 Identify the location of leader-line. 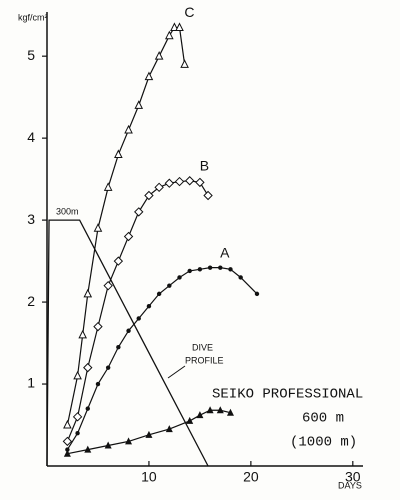
(176, 372).